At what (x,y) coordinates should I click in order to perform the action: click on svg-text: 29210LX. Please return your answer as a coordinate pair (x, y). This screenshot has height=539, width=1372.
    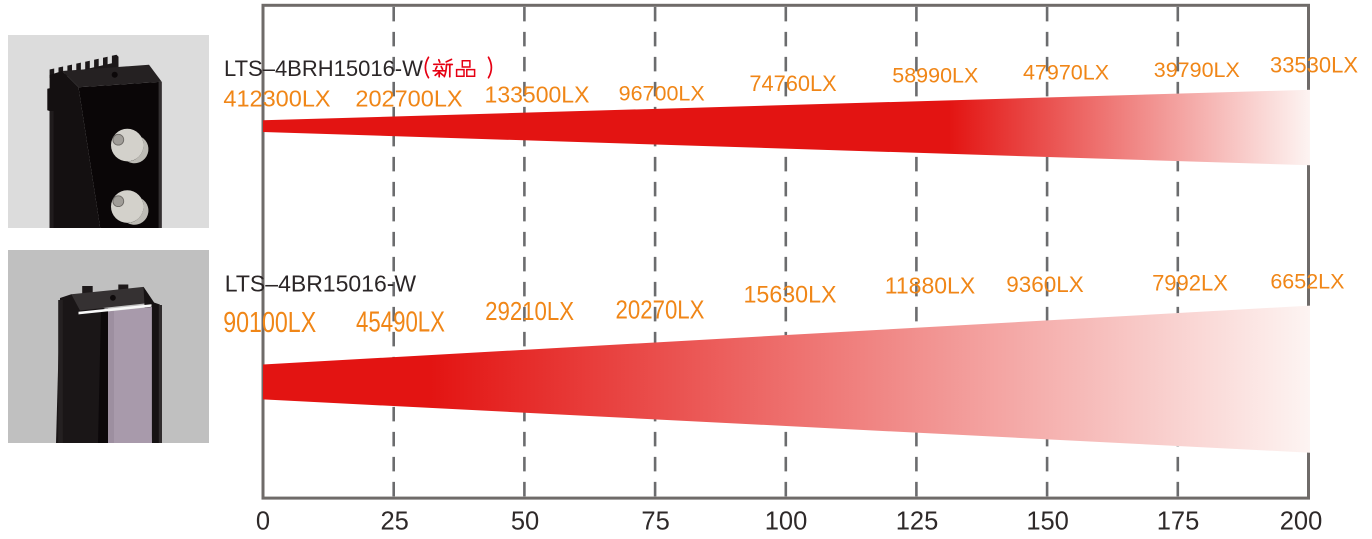
    Looking at the image, I should click on (529, 311).